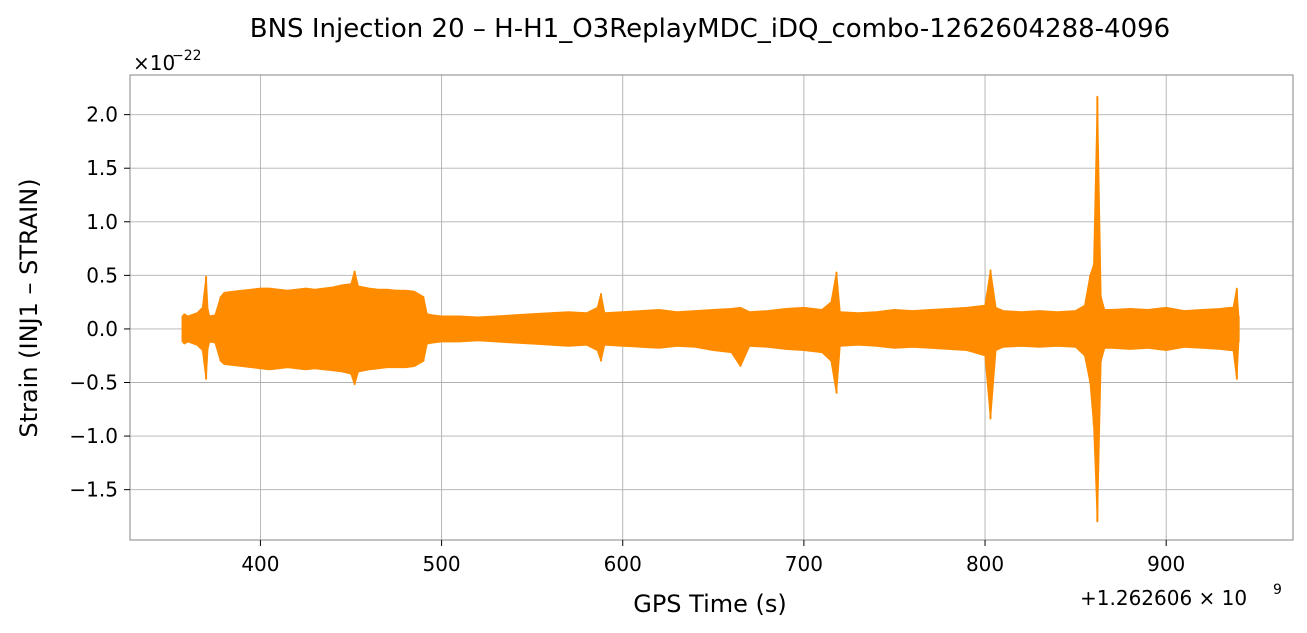 The height and width of the screenshot is (633, 1307). I want to click on y-axis-multiplier: ×10 −22, so click(167, 61).